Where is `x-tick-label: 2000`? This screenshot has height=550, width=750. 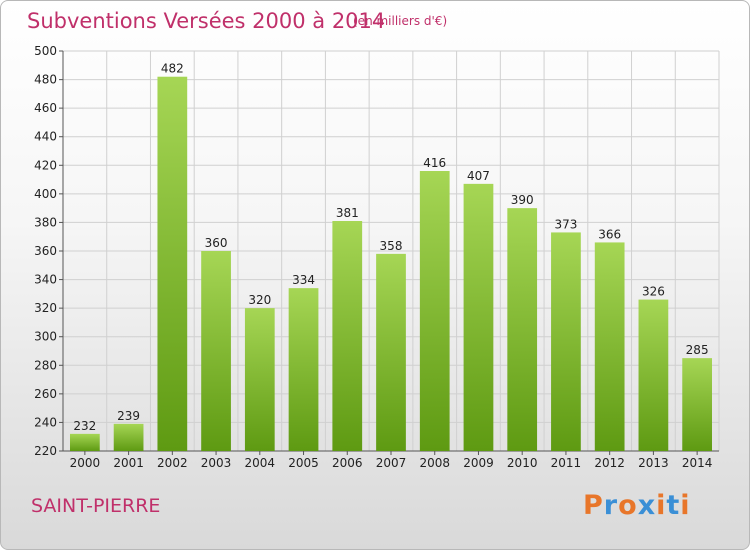 x-tick-label: 2000 is located at coordinates (85, 463).